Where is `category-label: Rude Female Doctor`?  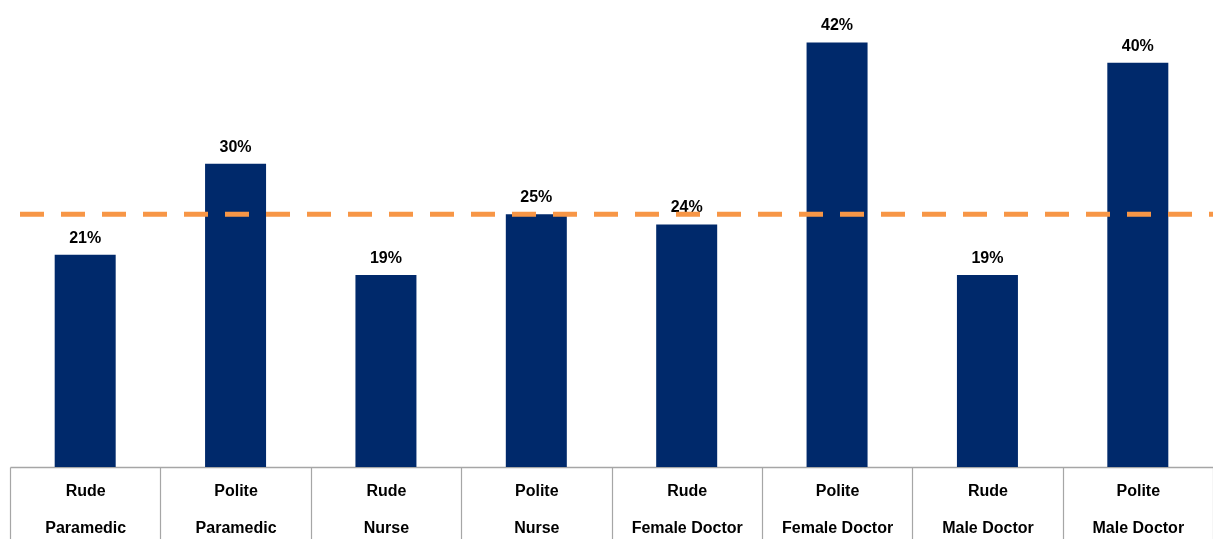
category-label: Rude Female Doctor is located at coordinates (687, 508).